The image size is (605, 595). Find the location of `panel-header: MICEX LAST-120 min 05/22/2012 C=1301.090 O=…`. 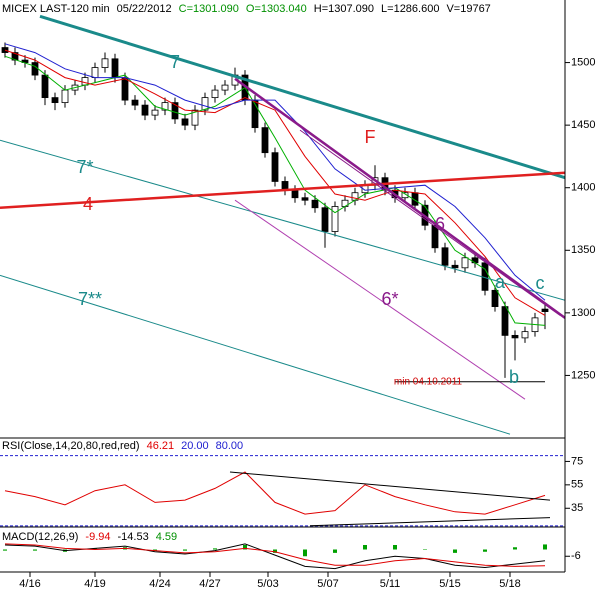

panel-header: MICEX LAST-120 min 05/22/2012 C=1301.090 O=… is located at coordinates (246, 9).